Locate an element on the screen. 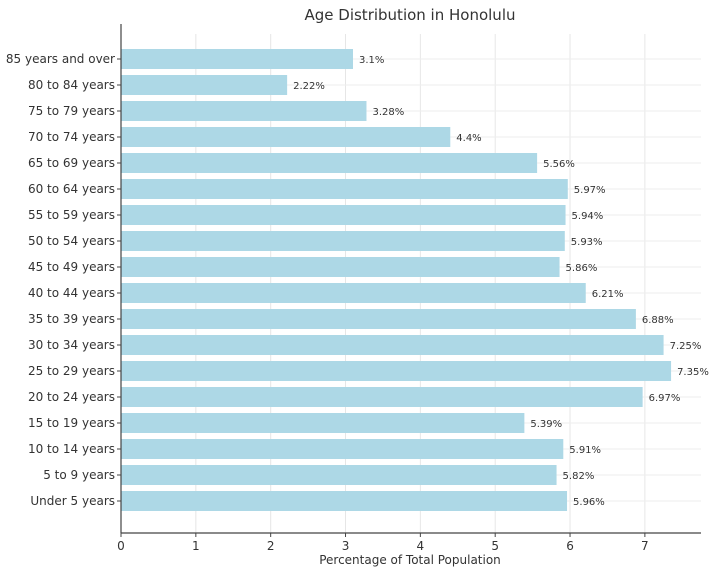 Image resolution: width=720 pixels, height=574 pixels. category-label: 50 to 54 years is located at coordinates (71, 241).